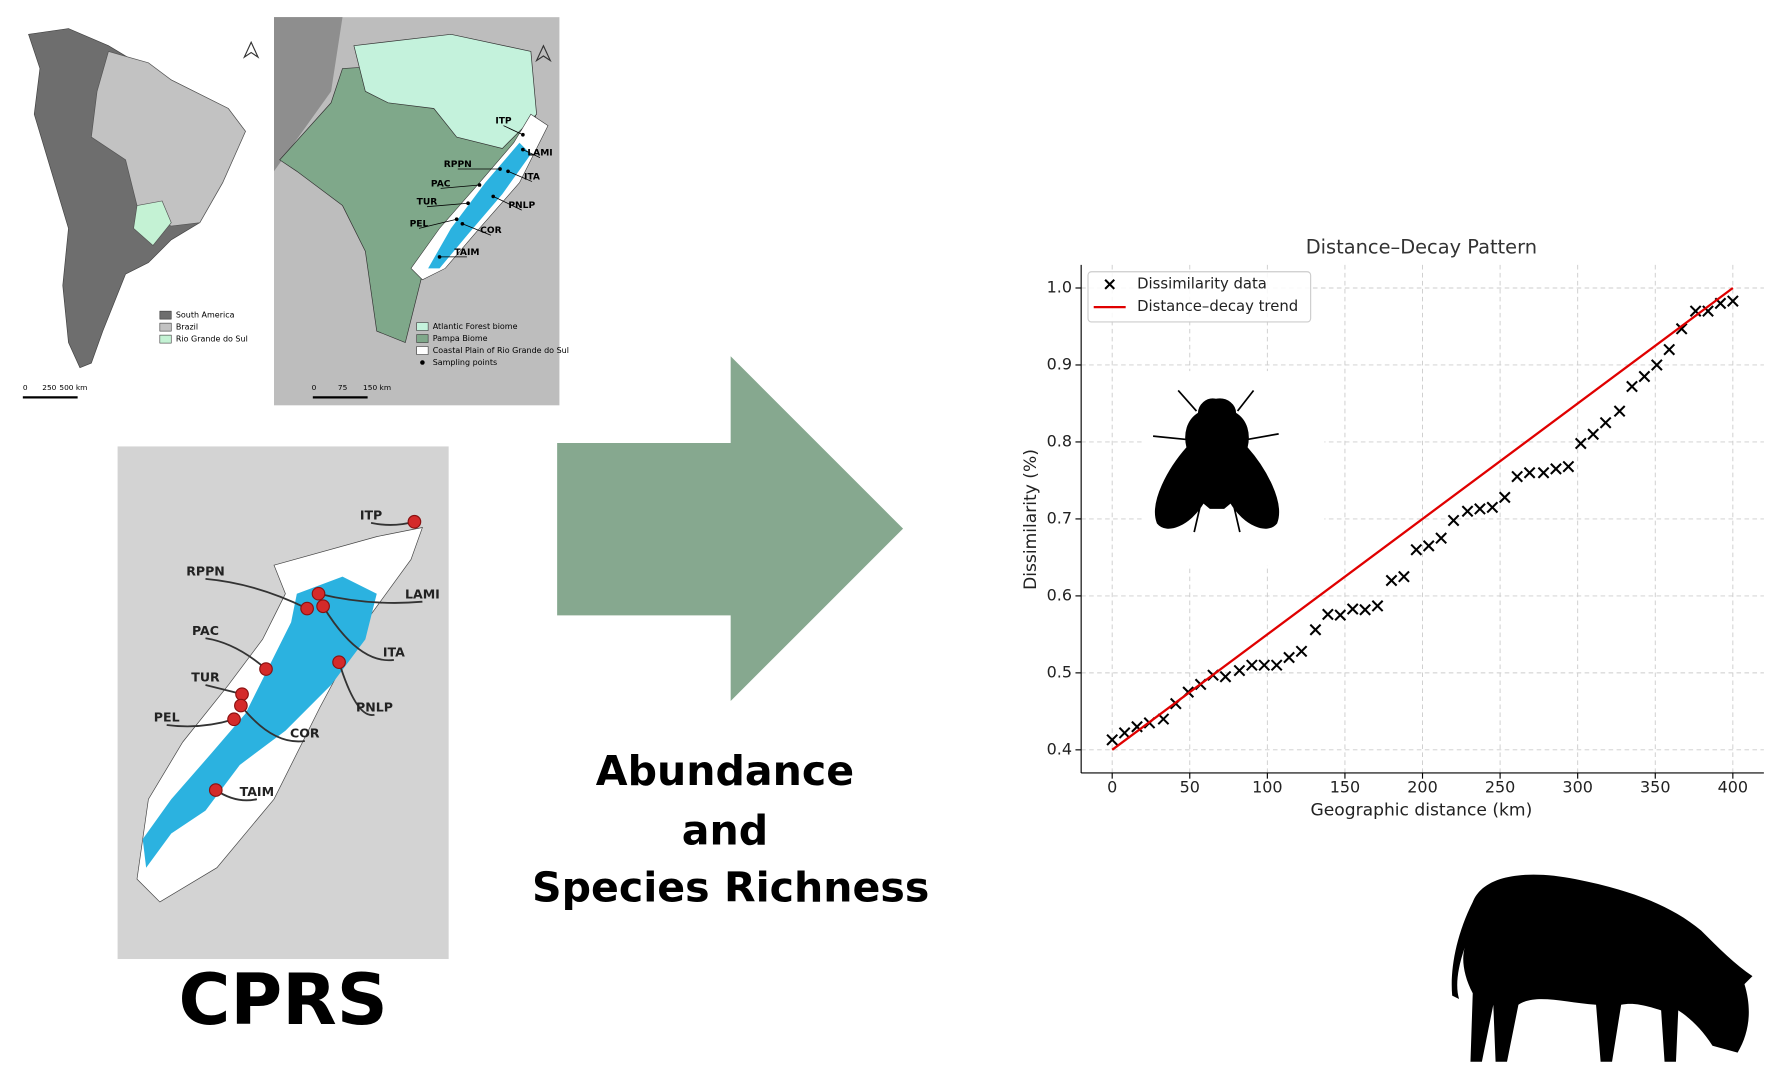 The height and width of the screenshot is (1081, 1781). I want to click on y-tick-label: 0.9, so click(1059, 363).